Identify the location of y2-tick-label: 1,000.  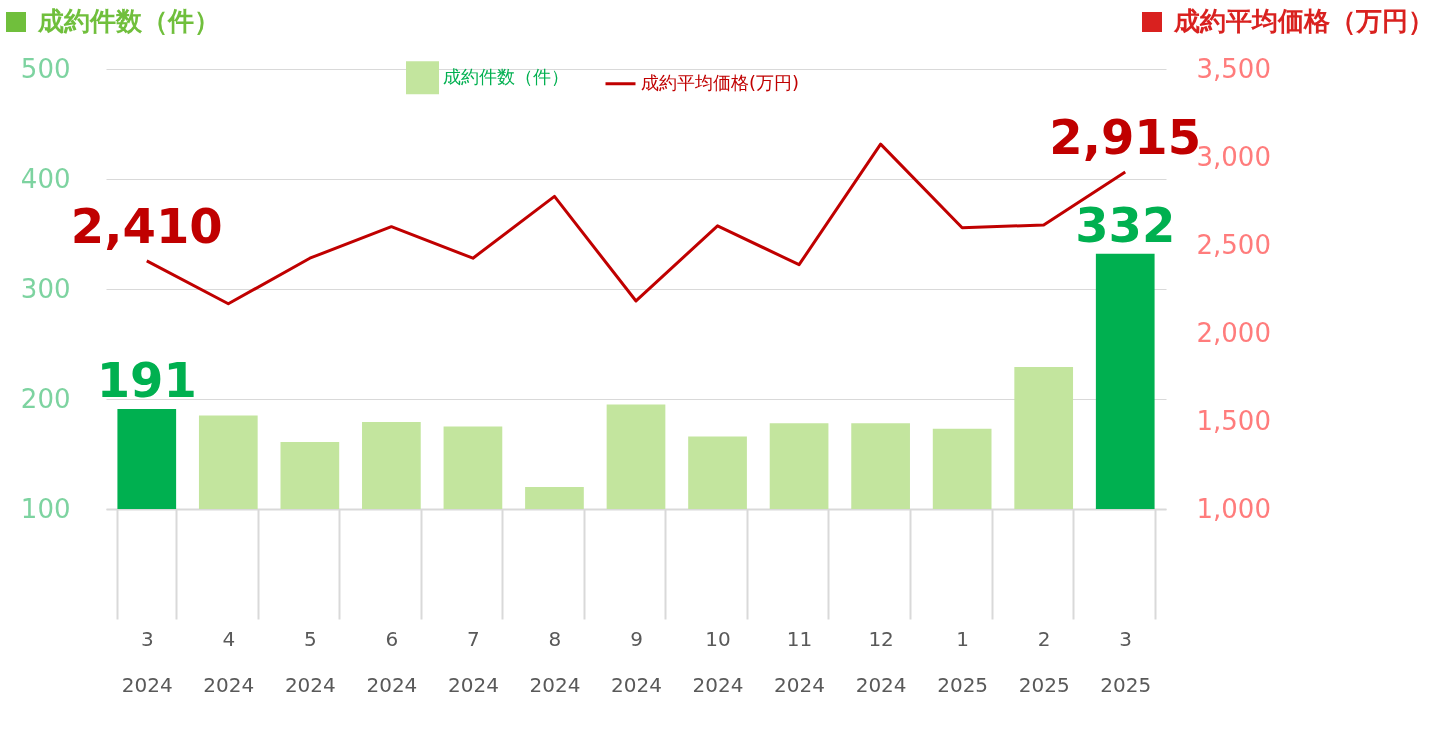
(1233, 508).